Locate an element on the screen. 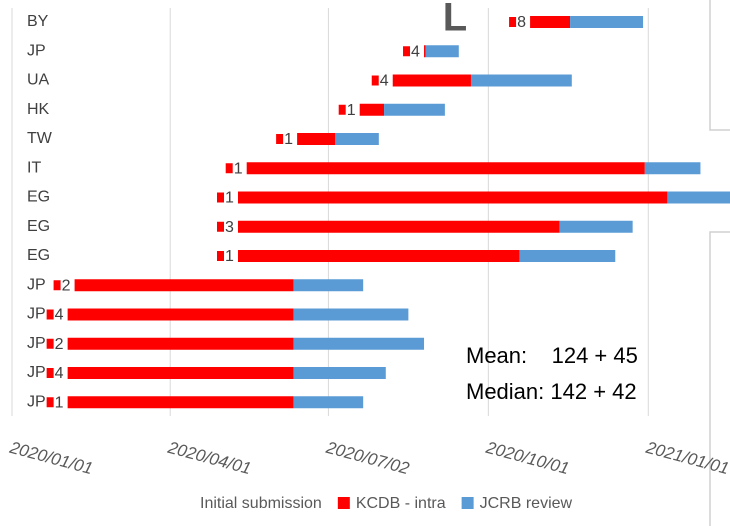 This screenshot has height=526, width=730. x-tick-label: 2020/07/02 is located at coordinates (367, 458).